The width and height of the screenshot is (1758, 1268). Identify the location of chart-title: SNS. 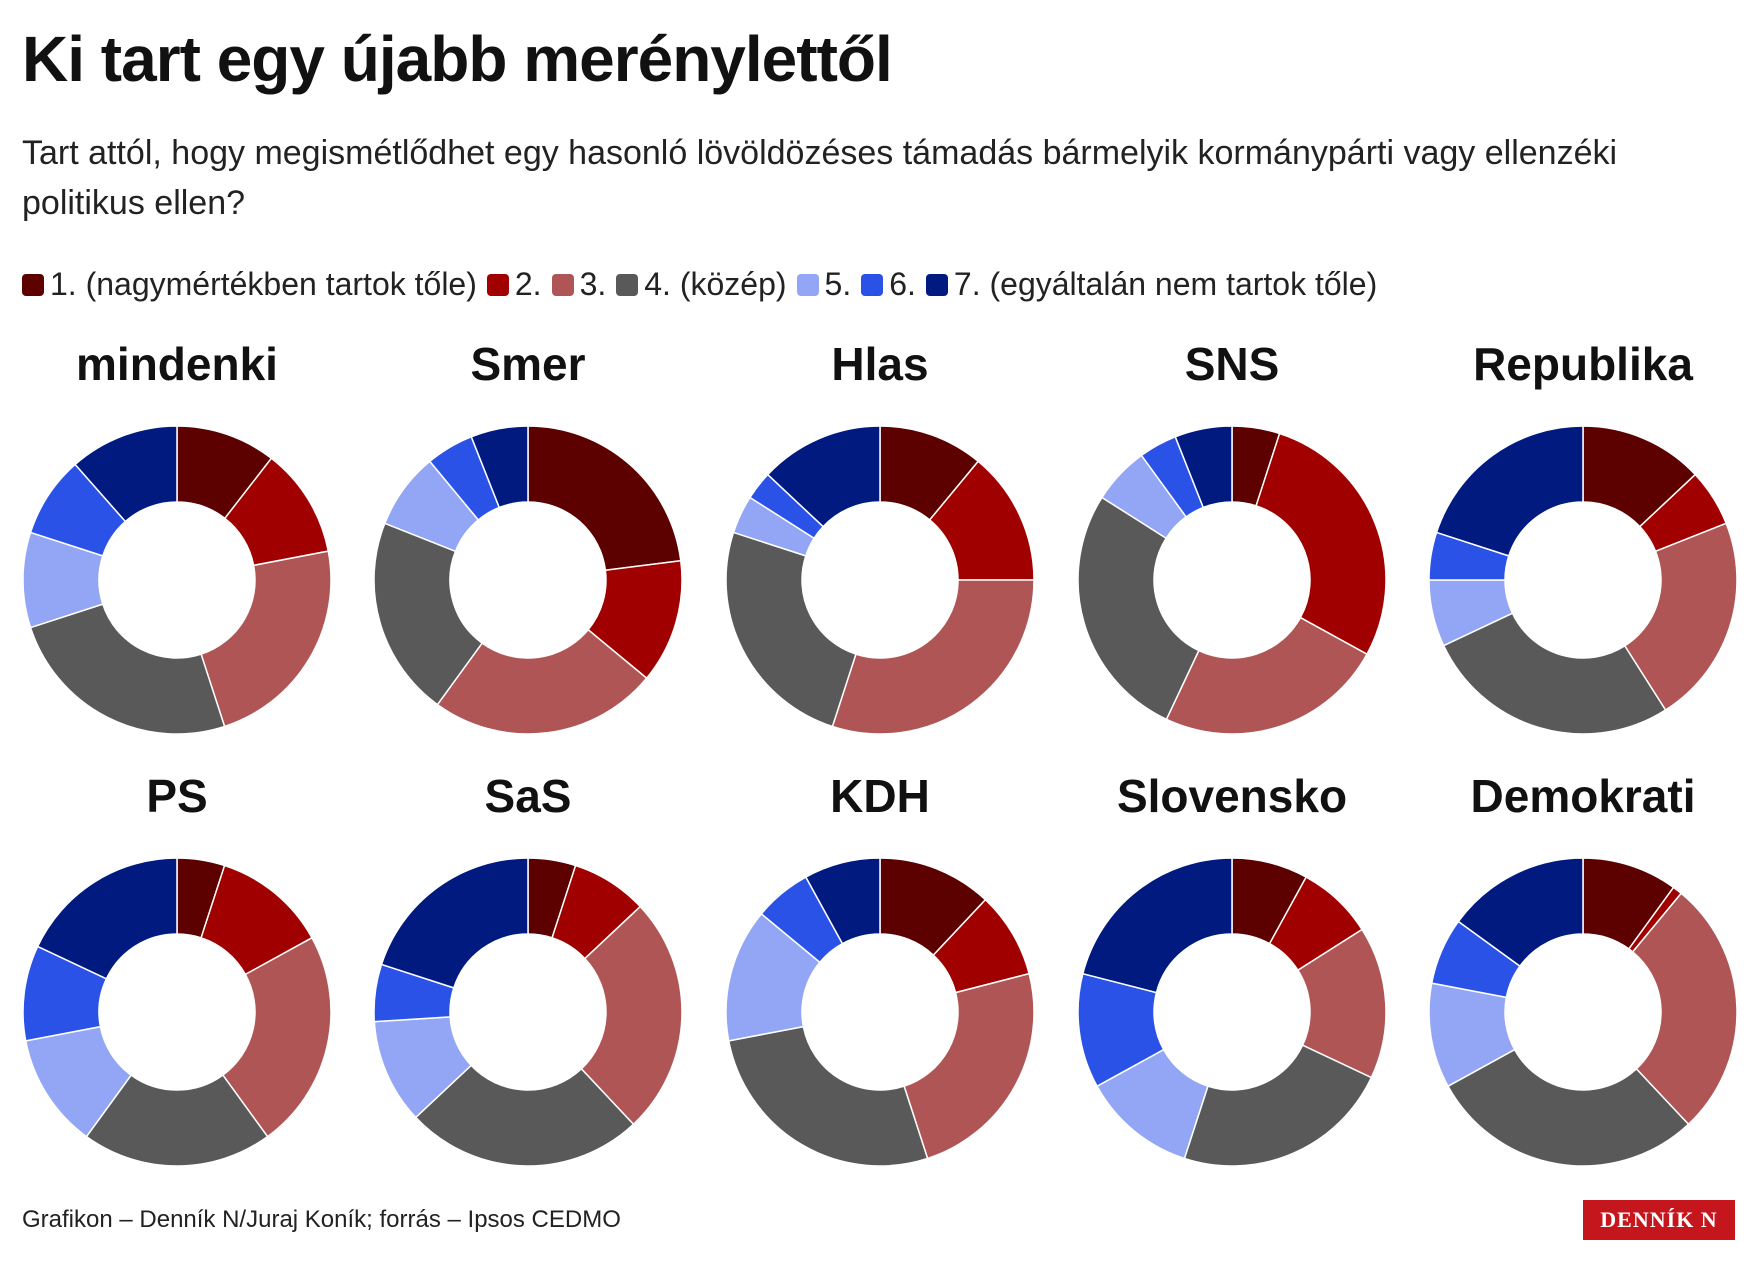
(1232, 364).